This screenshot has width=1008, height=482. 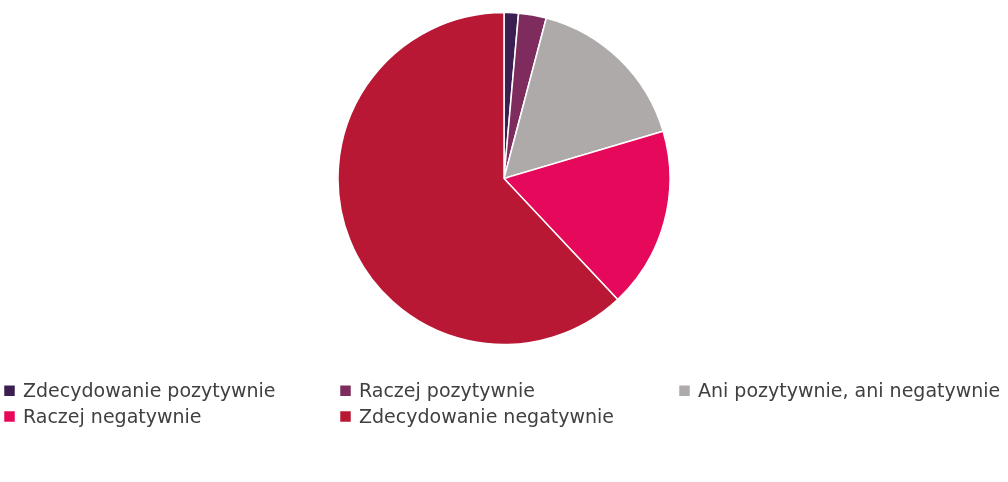 I want to click on legend-label: Ani pozytywnie, ani negatywnie, so click(x=849, y=389).